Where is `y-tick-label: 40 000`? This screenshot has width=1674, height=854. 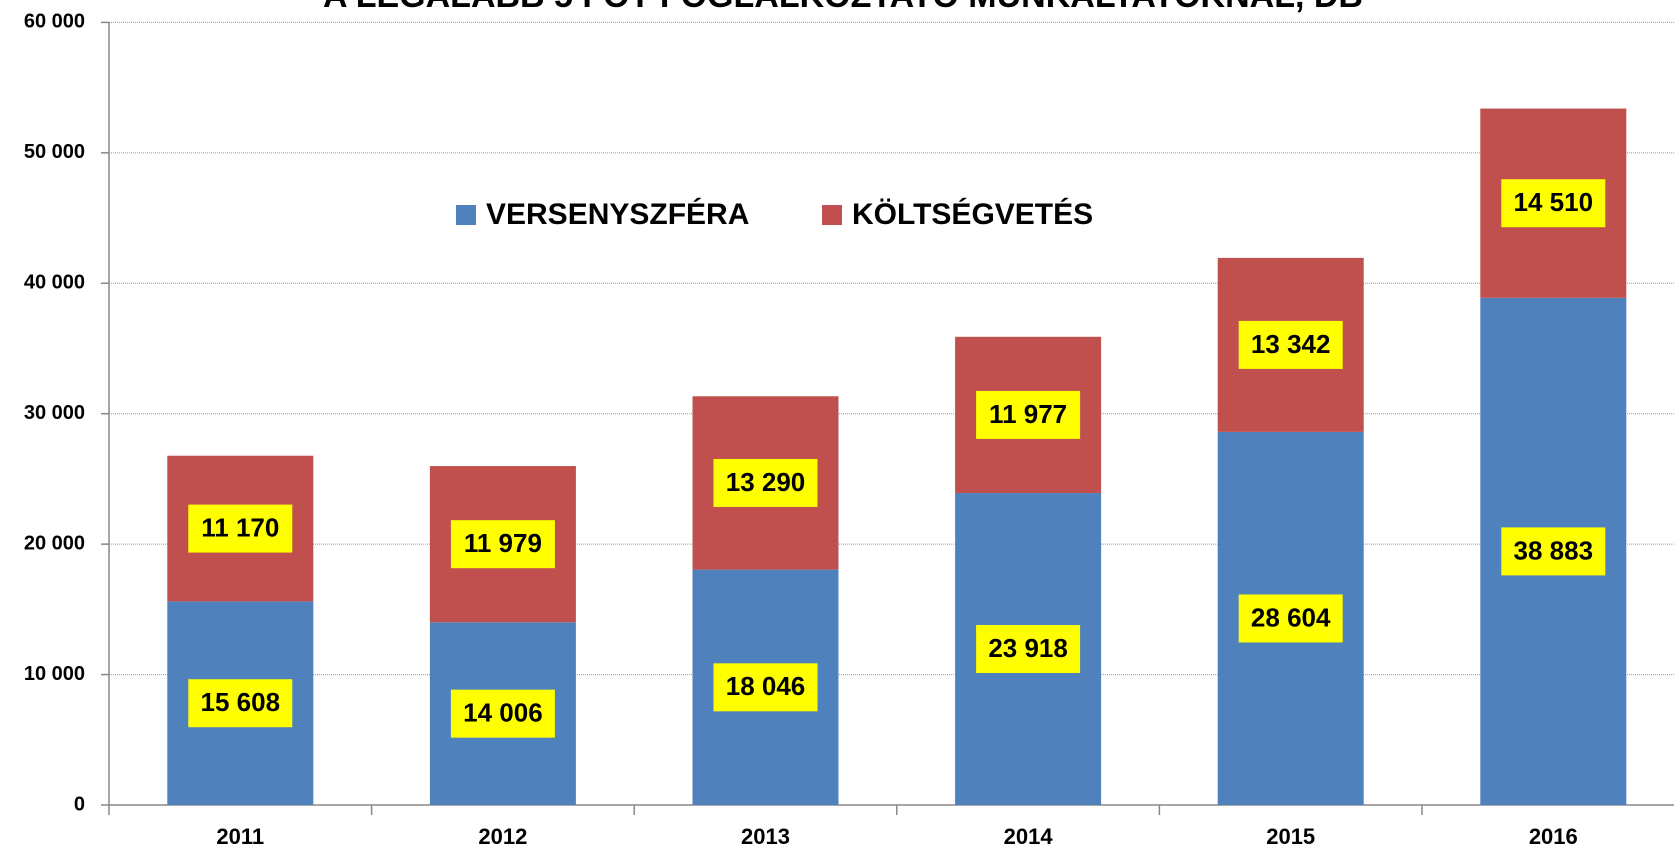
y-tick-label: 40 000 is located at coordinates (54, 283).